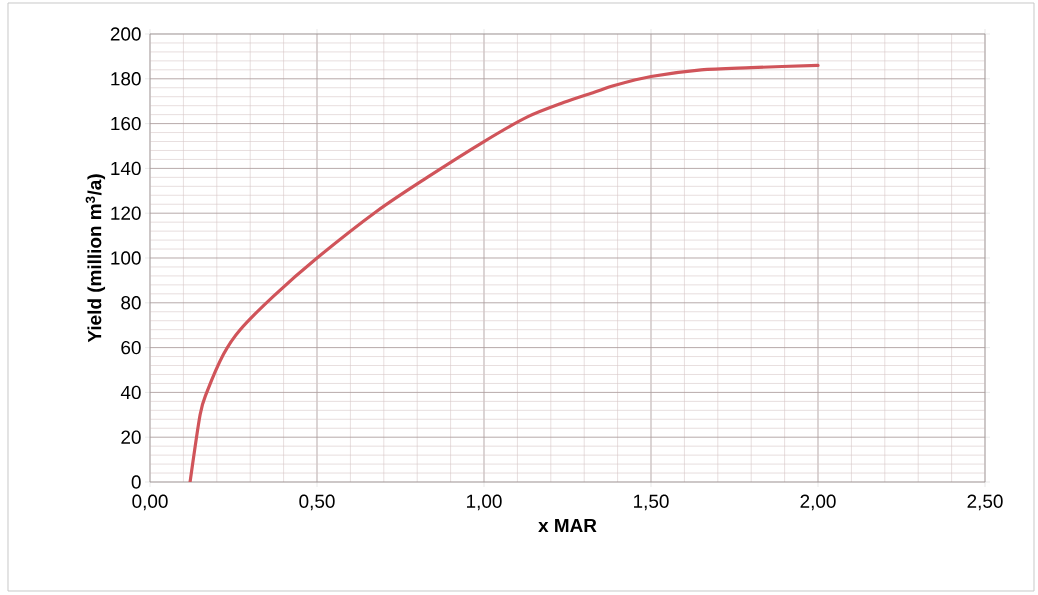 The image size is (1038, 595). I want to click on y-tick-label: 80, so click(131, 303).